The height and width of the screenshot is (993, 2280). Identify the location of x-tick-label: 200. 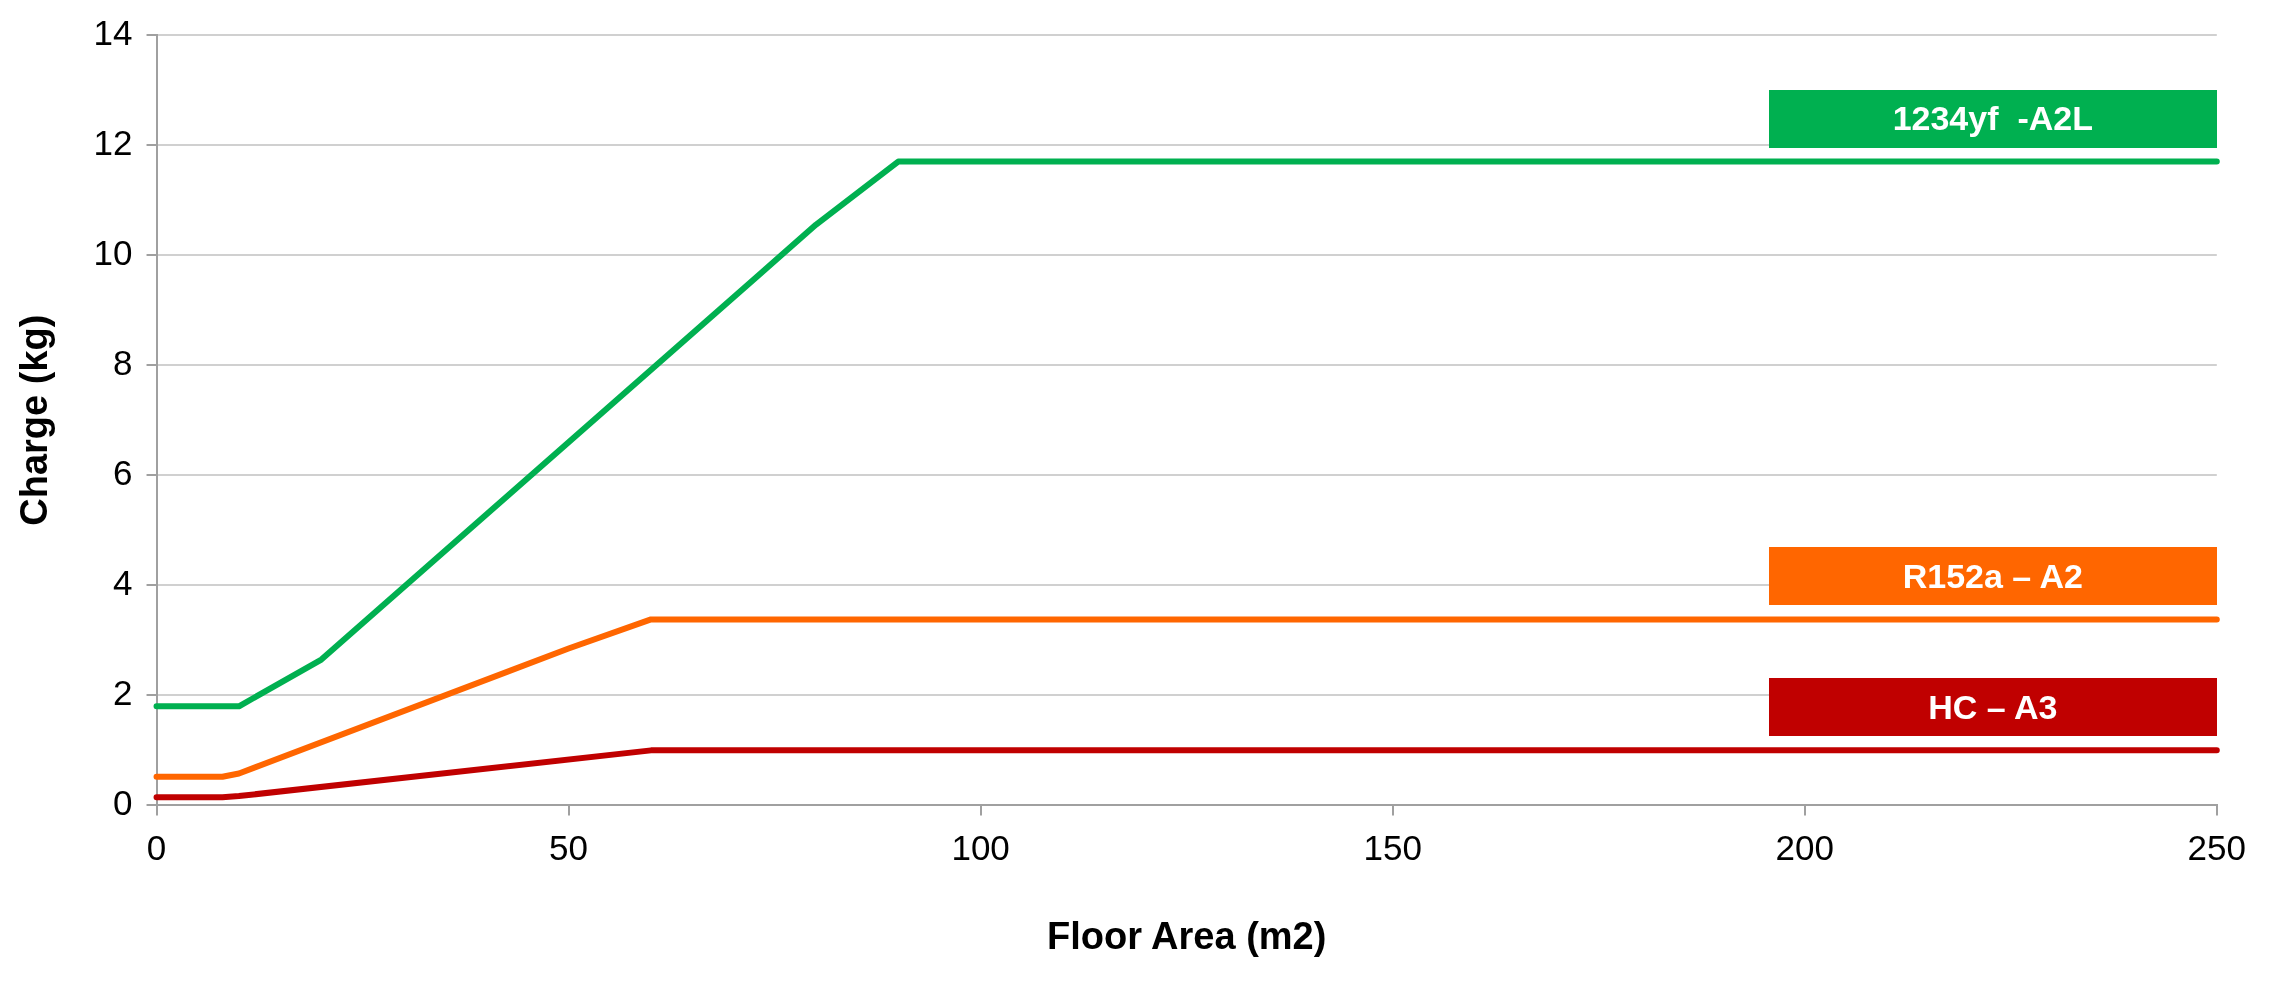
(1804, 848).